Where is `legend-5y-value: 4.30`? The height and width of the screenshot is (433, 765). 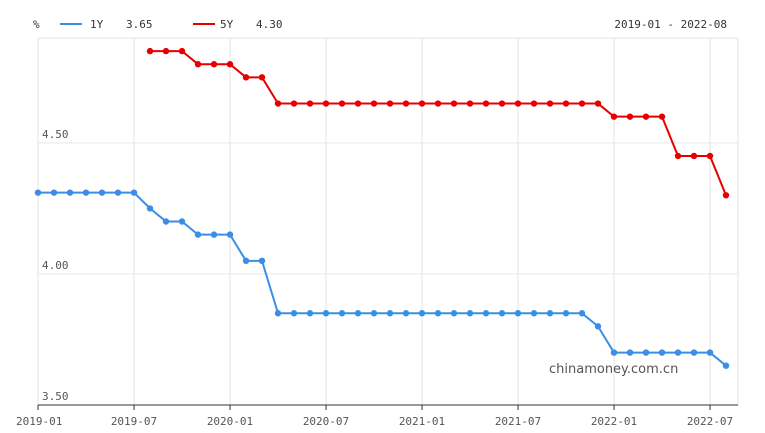
legend-5y-value: 4.30 is located at coordinates (269, 24).